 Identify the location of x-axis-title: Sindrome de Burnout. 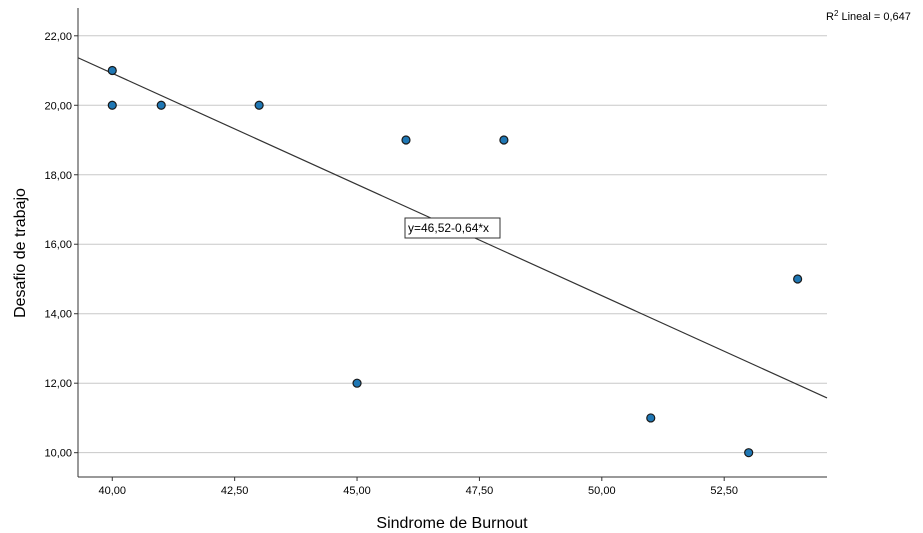
(452, 523).